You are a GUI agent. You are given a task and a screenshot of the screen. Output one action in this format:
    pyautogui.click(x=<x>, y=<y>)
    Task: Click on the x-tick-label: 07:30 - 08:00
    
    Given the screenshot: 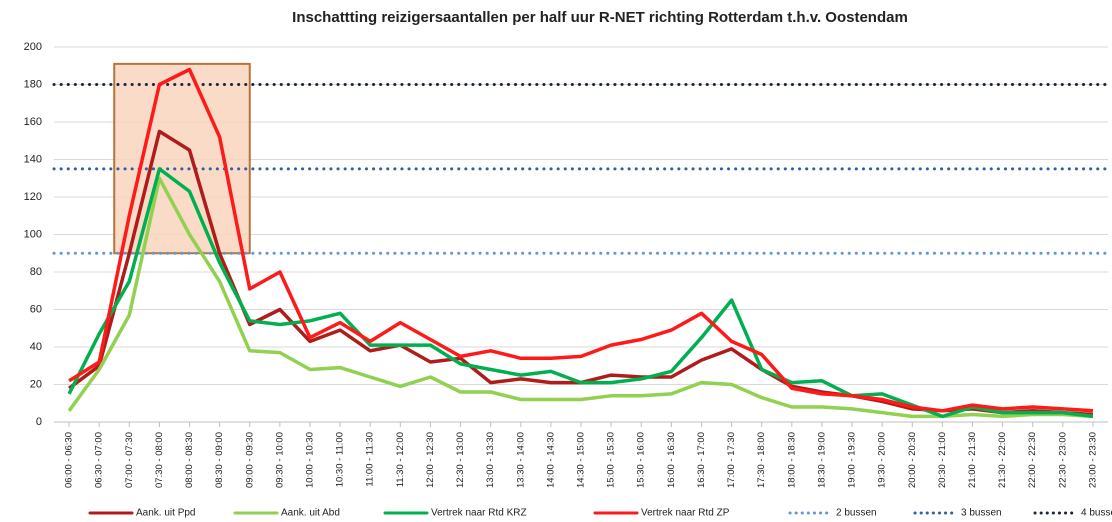 What is the action you would take?
    pyautogui.click(x=159, y=460)
    